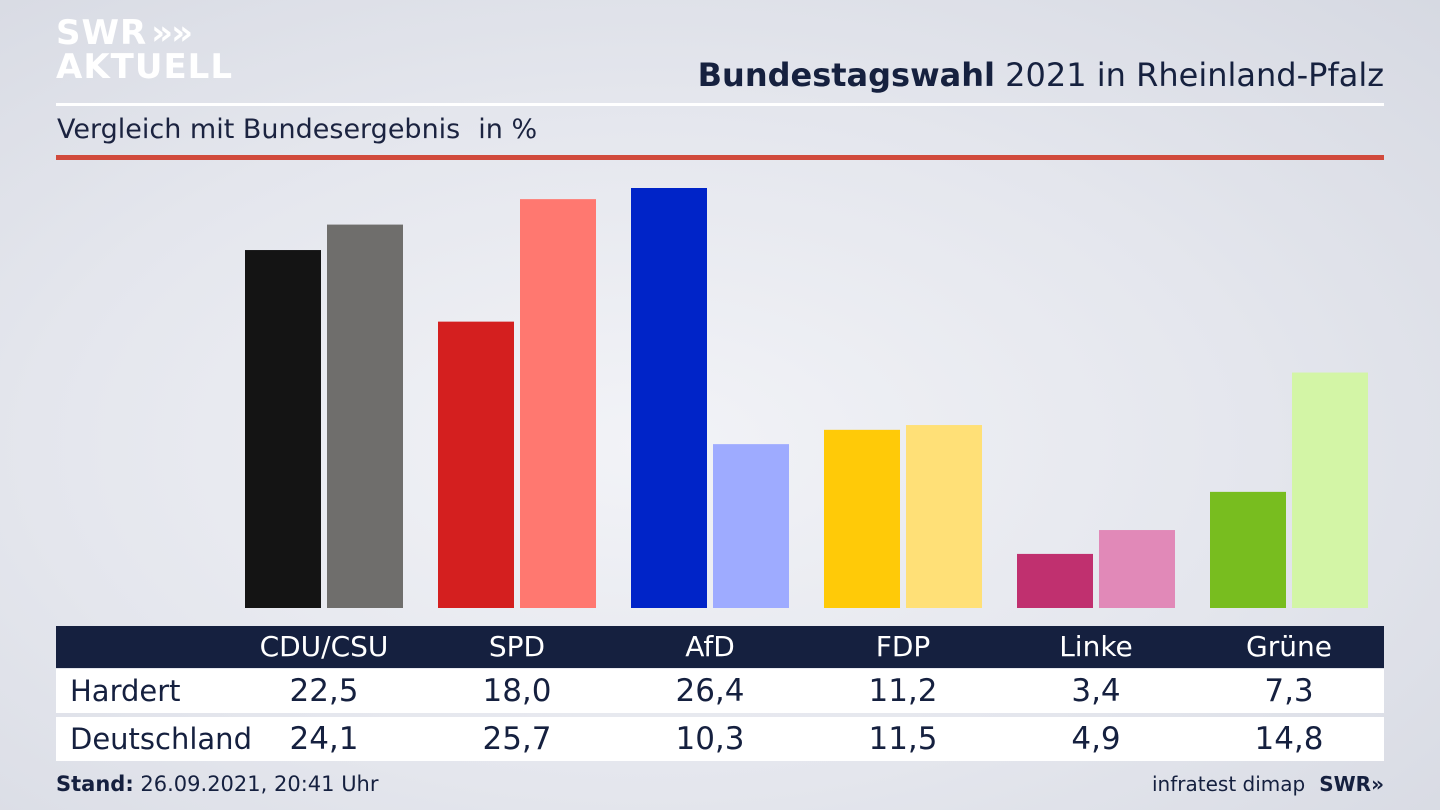 The height and width of the screenshot is (810, 1440). Describe the element at coordinates (508, 129) in the screenshot. I see `unit-label: in %` at that location.